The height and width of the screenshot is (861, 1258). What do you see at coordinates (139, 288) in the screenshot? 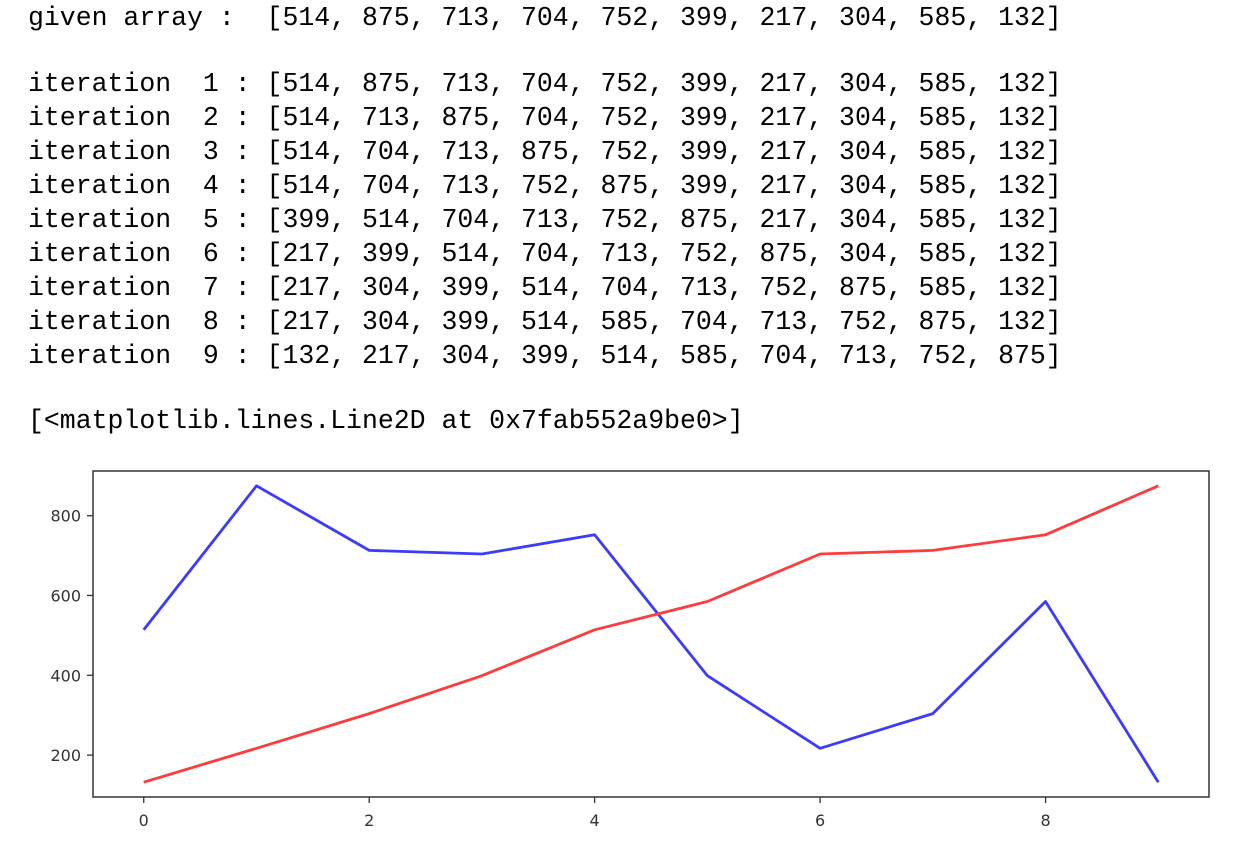
I see `iteration-label: iteration 7 :` at bounding box center [139, 288].